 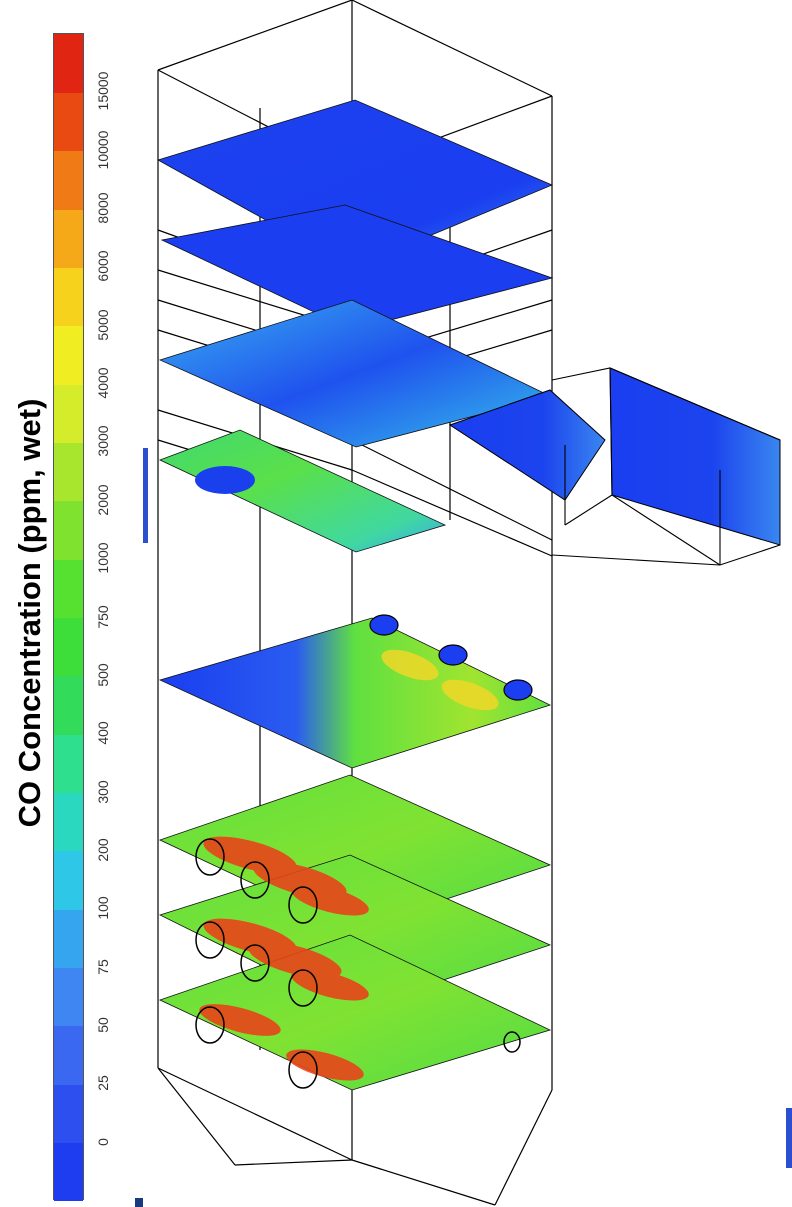 I want to click on color-scale-bar, so click(x=68, y=617).